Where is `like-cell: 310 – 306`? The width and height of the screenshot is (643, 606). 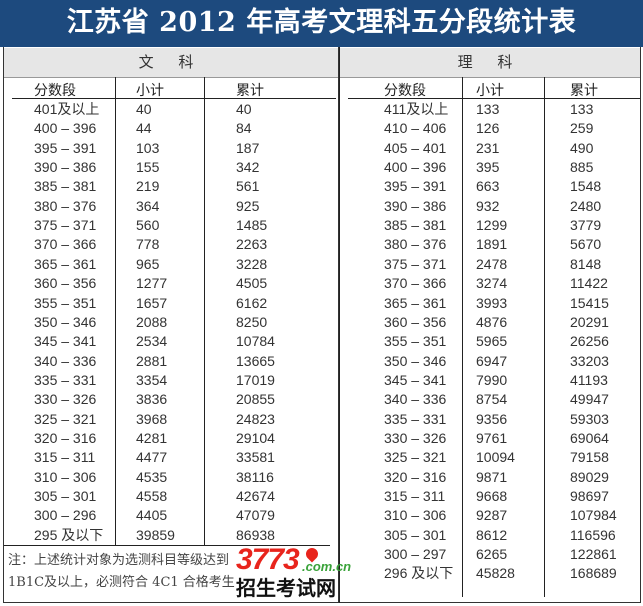
like-cell: 310 – 306 is located at coordinates (415, 515).